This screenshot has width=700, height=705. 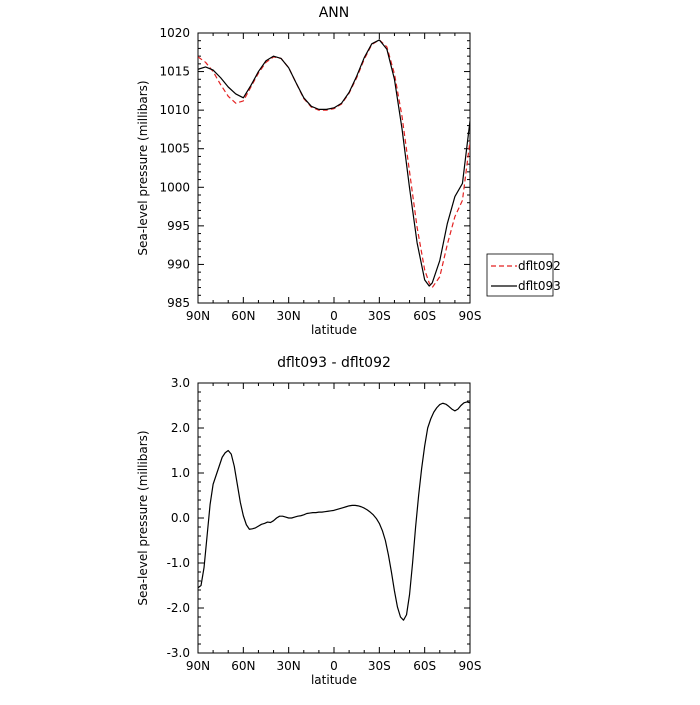 I want to click on legend: dflt092 dflt093, so click(x=523, y=275).